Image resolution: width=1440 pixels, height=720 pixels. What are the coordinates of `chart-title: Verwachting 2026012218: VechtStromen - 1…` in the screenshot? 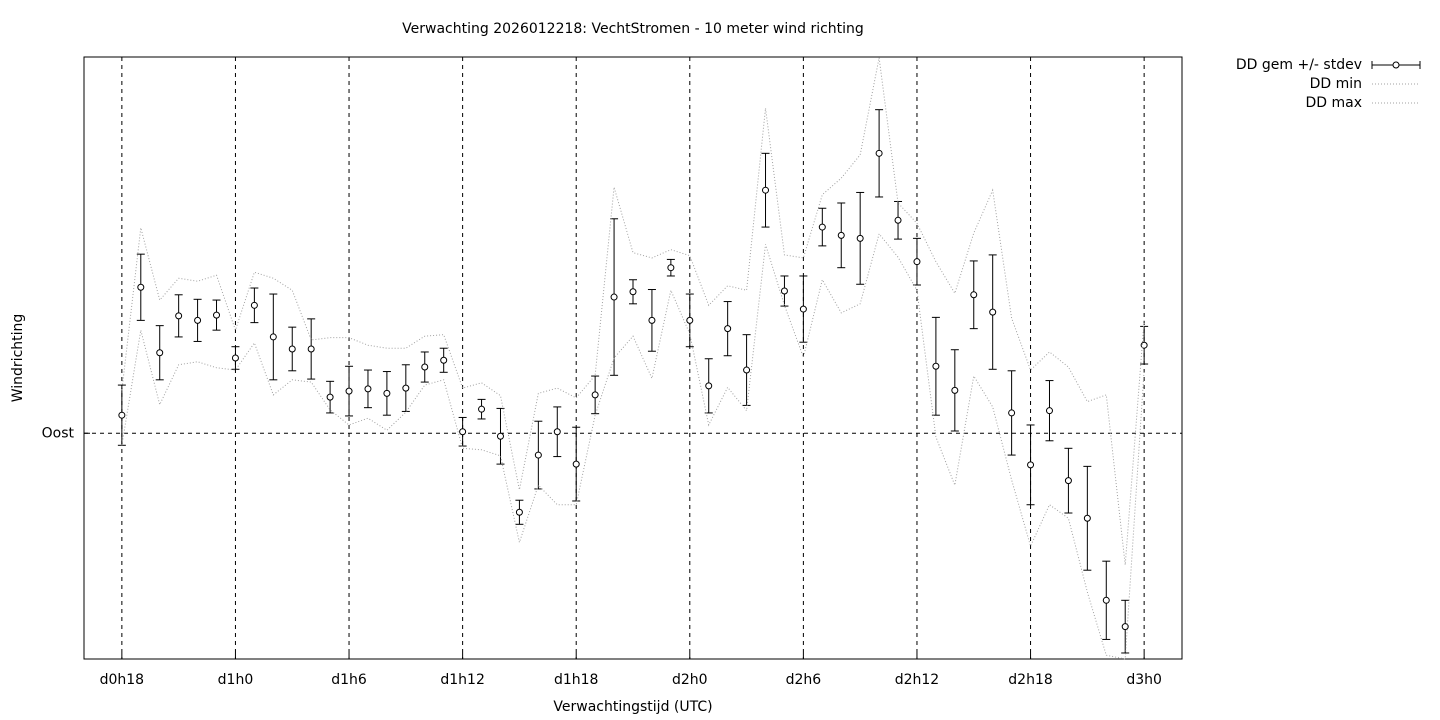 It's located at (633, 29).